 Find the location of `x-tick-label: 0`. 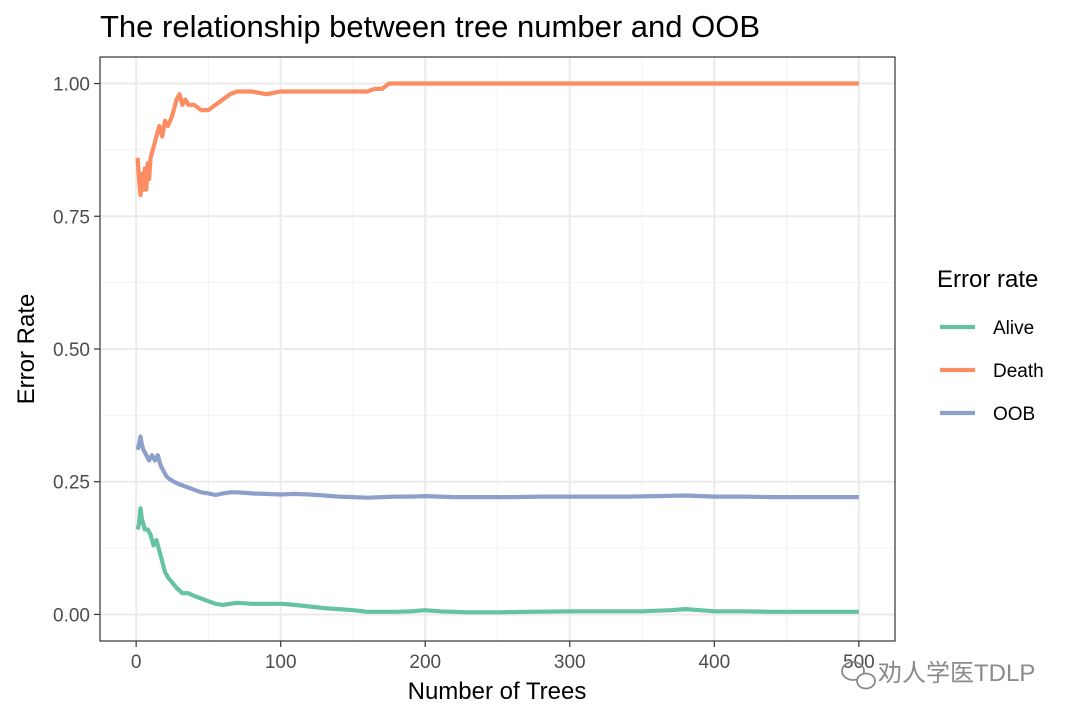

x-tick-label: 0 is located at coordinates (136, 662).